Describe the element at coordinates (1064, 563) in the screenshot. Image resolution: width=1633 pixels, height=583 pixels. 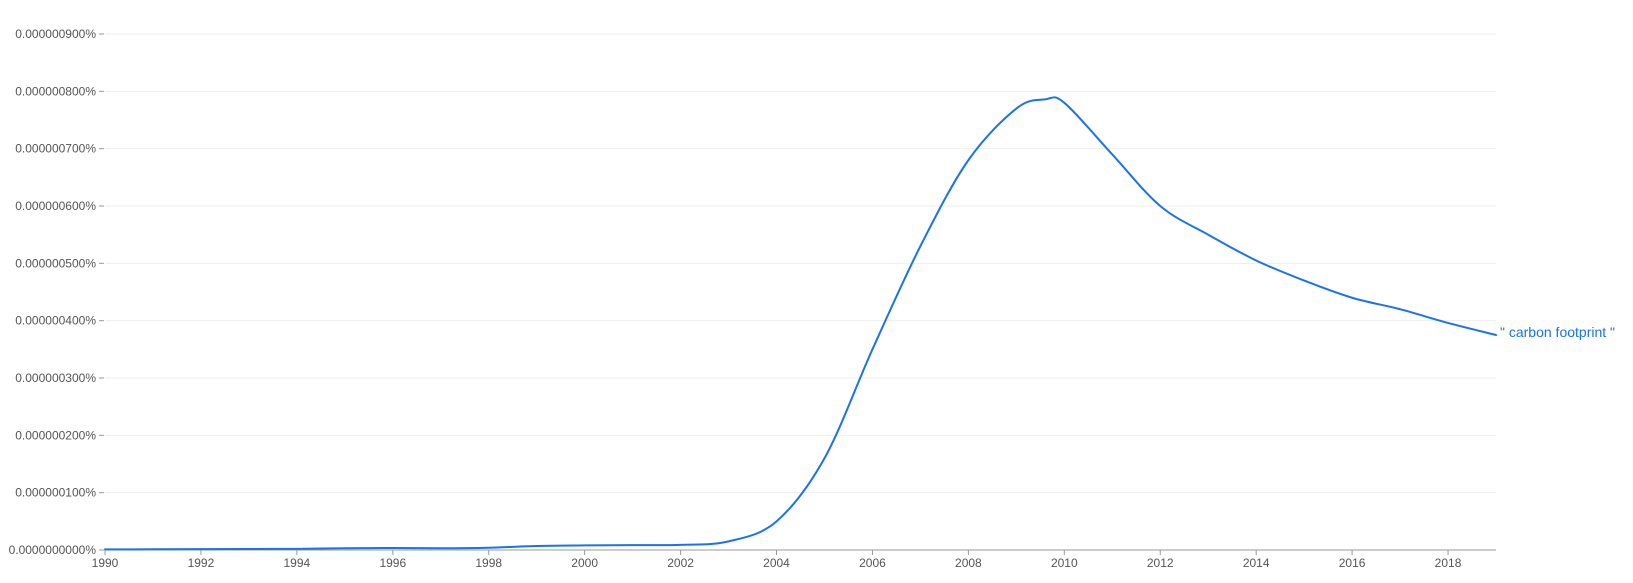
I see `x-tick-label: 2010` at that location.